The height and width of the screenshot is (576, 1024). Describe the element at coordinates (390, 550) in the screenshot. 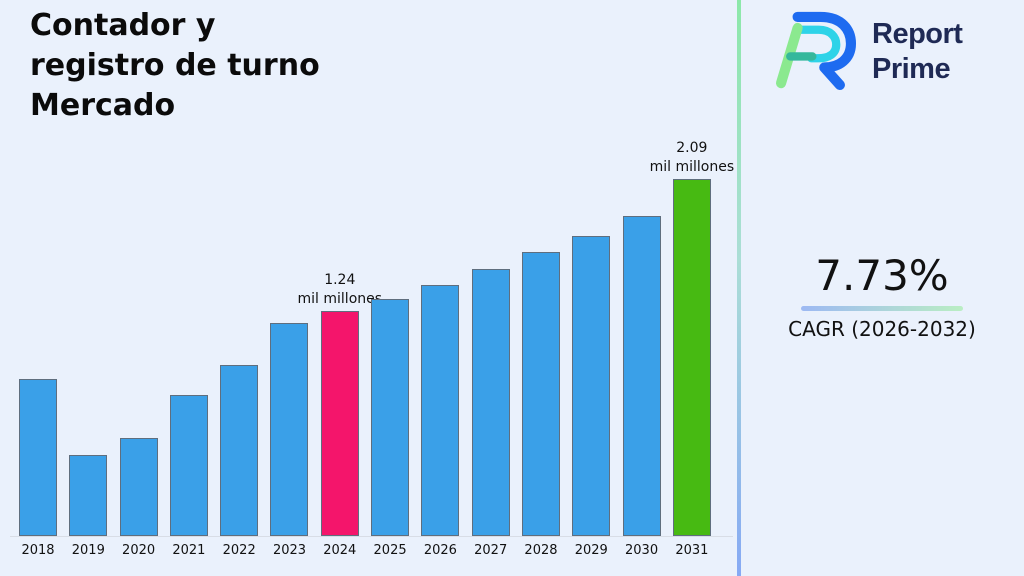

I see `x-tick-2025: 2025` at that location.